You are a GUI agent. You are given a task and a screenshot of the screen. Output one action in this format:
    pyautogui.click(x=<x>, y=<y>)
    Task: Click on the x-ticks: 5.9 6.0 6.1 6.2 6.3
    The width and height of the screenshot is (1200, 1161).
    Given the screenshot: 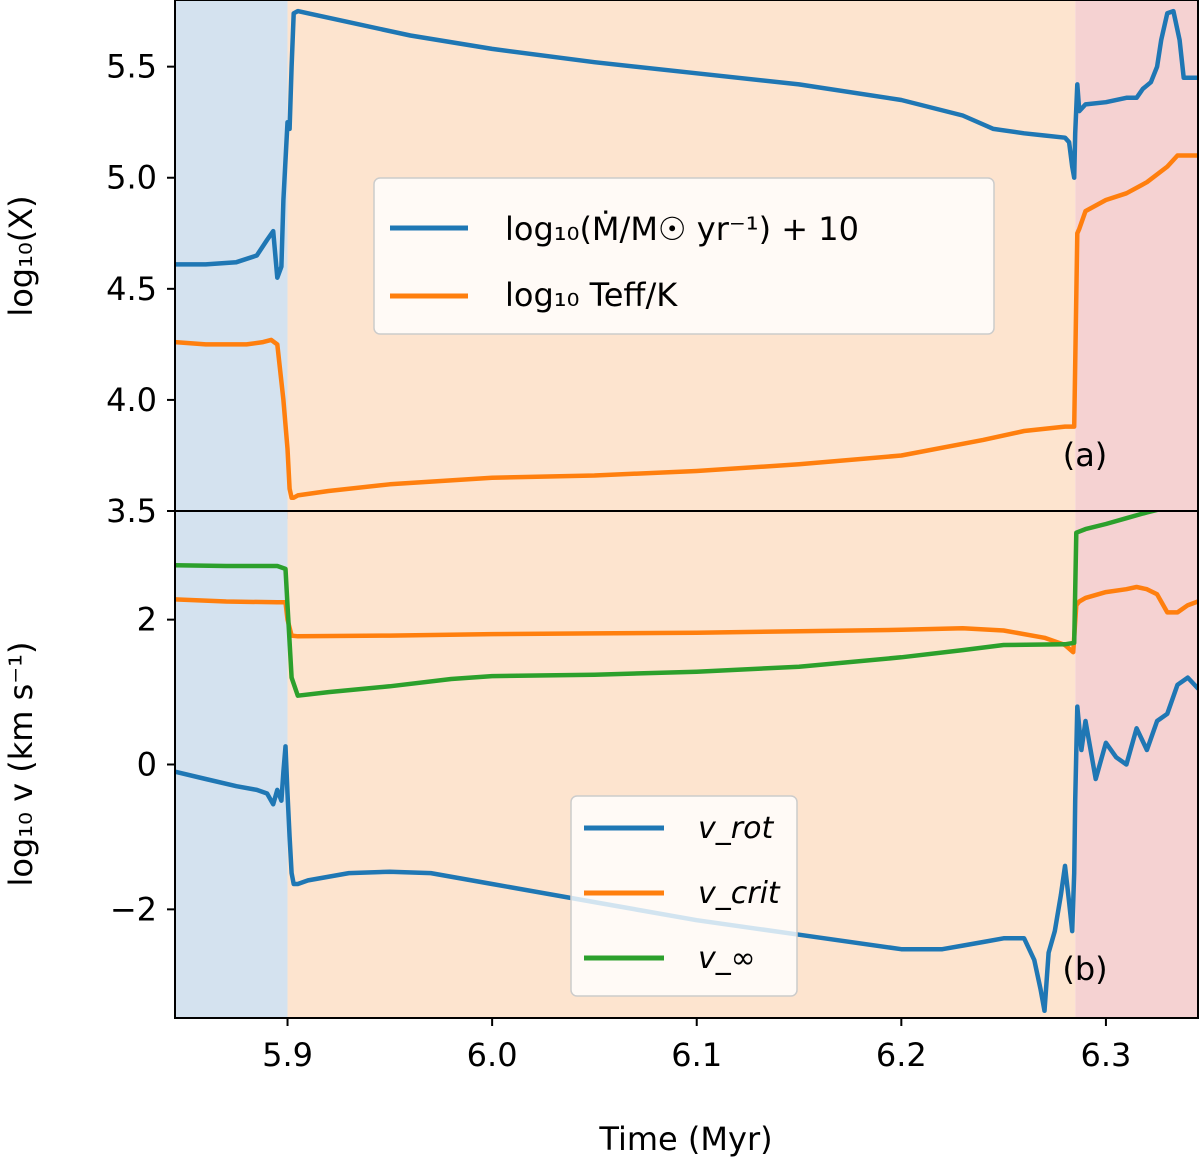 What is the action you would take?
    pyautogui.click(x=696, y=1046)
    